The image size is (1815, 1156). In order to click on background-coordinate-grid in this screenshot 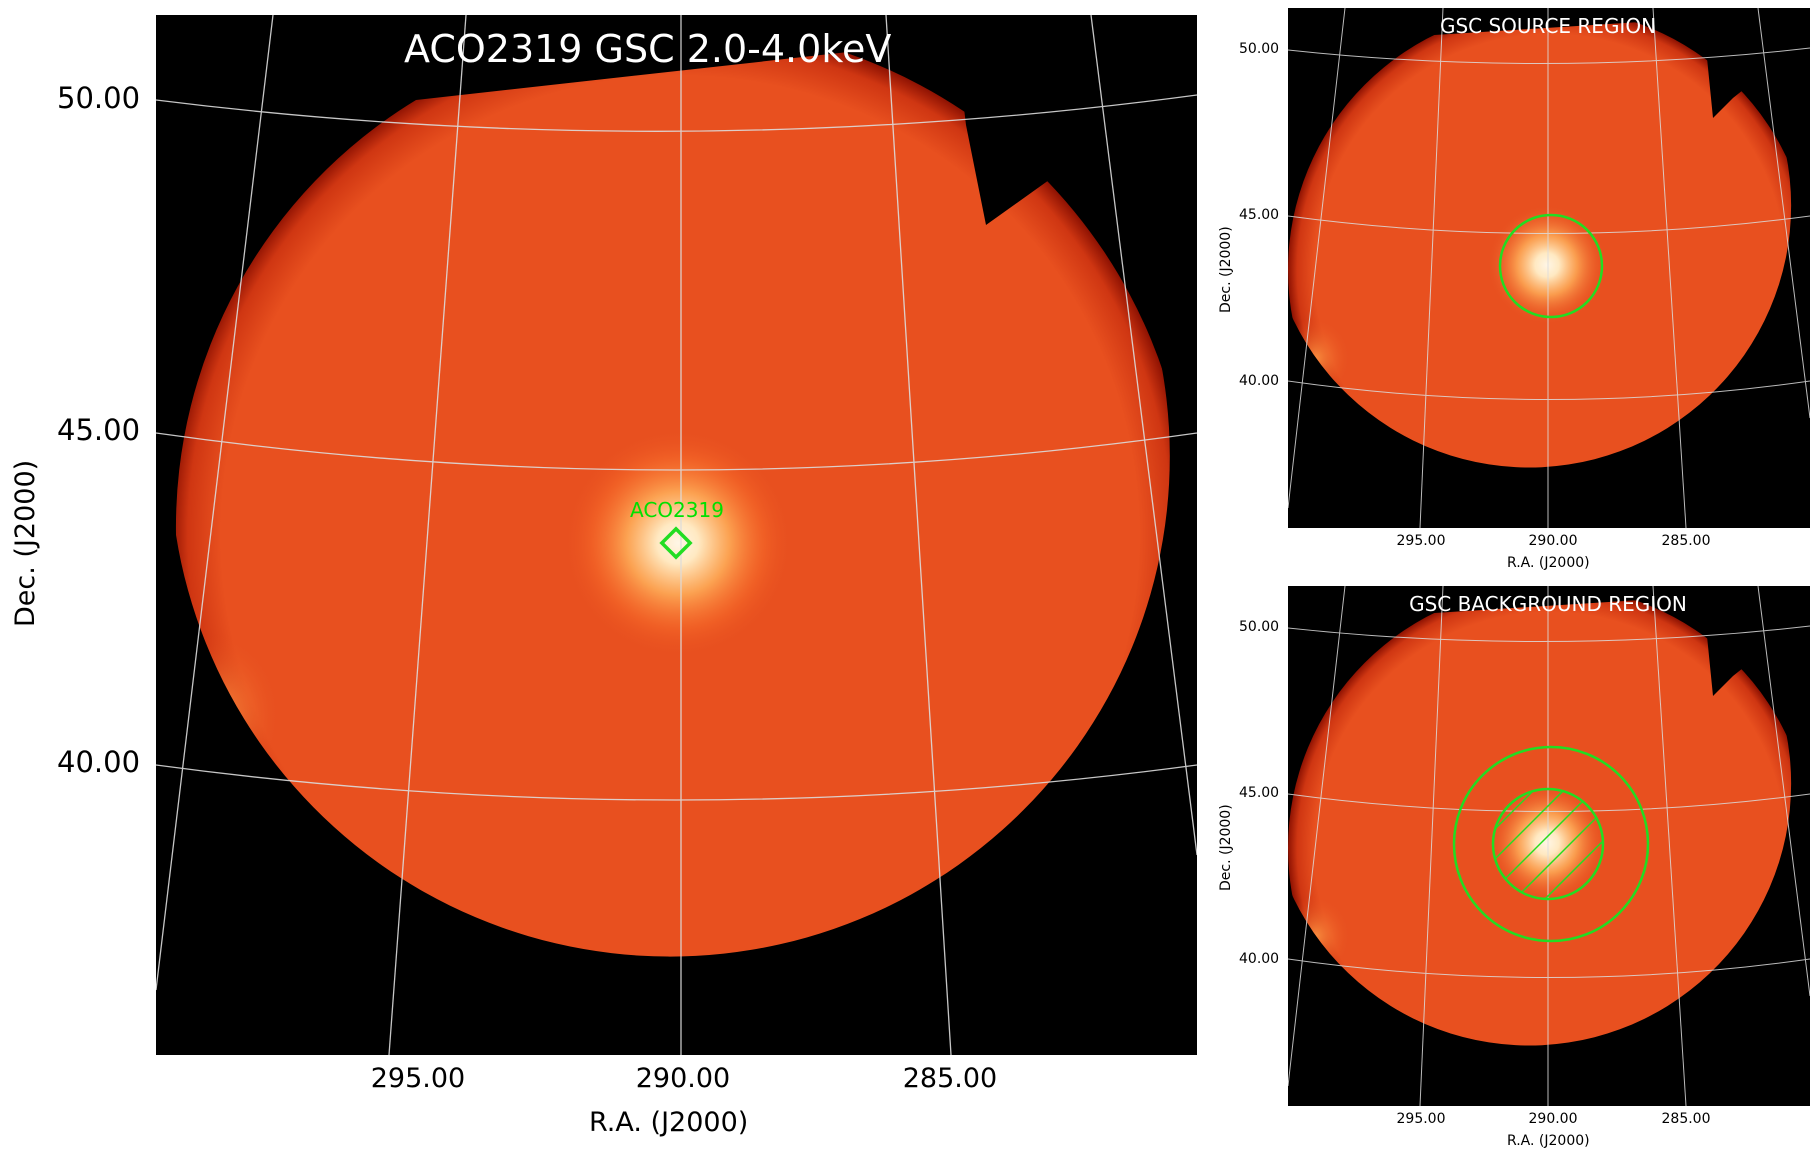, I will do `click(1549, 846)`.